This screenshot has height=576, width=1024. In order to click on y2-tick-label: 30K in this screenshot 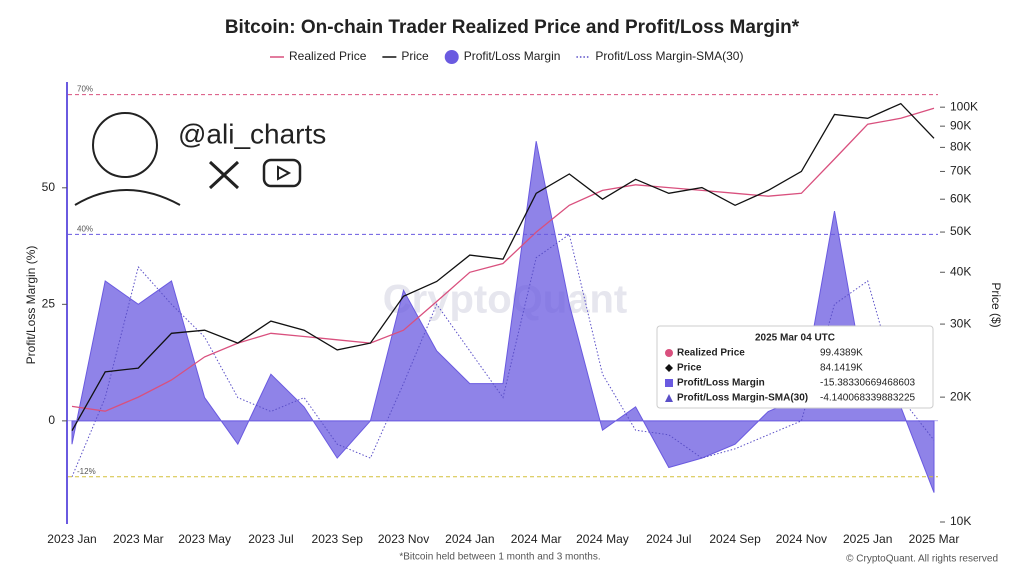, I will do `click(960, 323)`.